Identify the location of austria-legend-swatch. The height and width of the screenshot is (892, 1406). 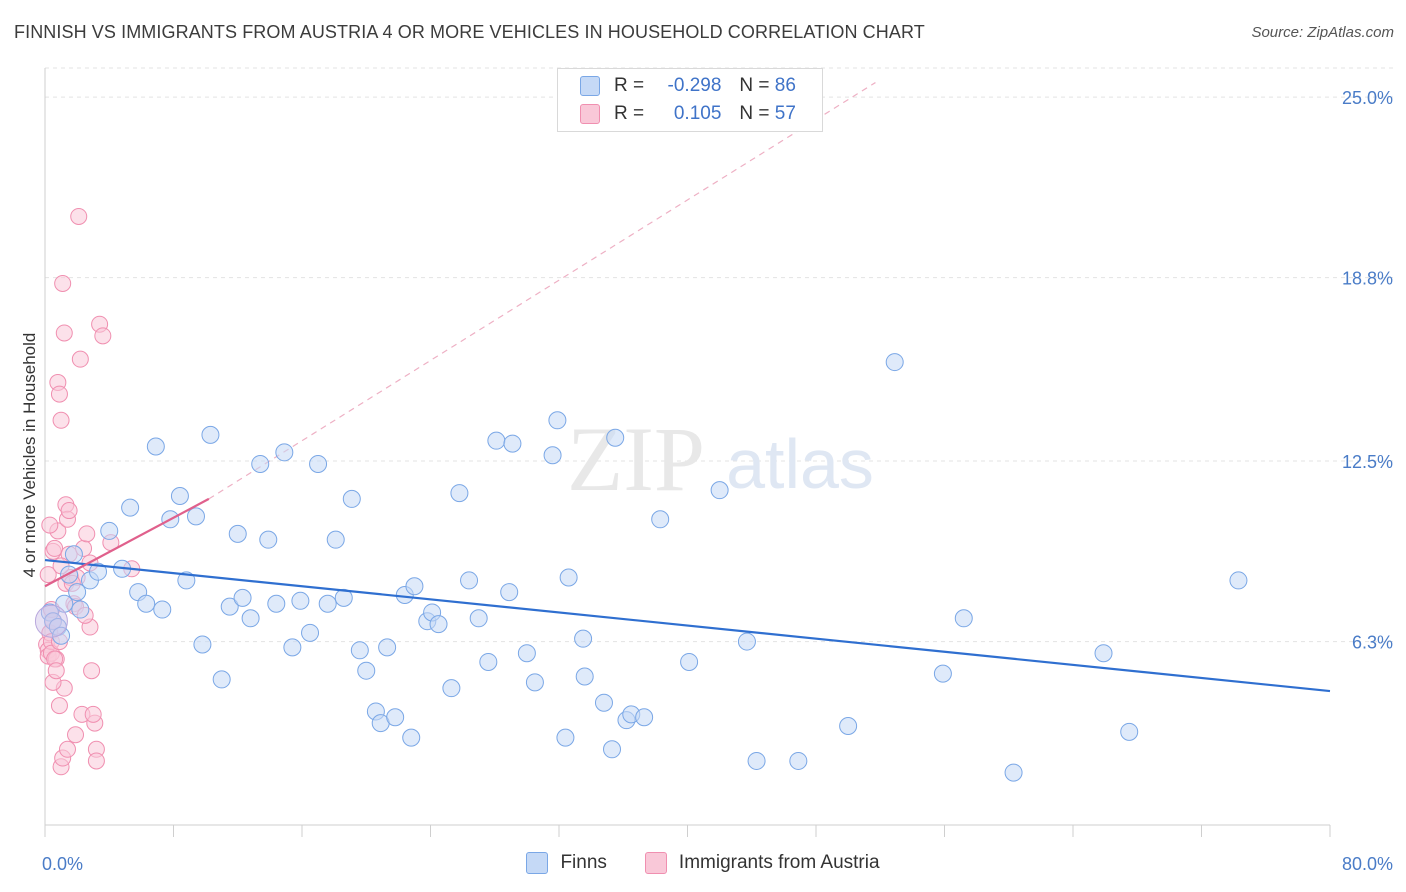
(655, 863).